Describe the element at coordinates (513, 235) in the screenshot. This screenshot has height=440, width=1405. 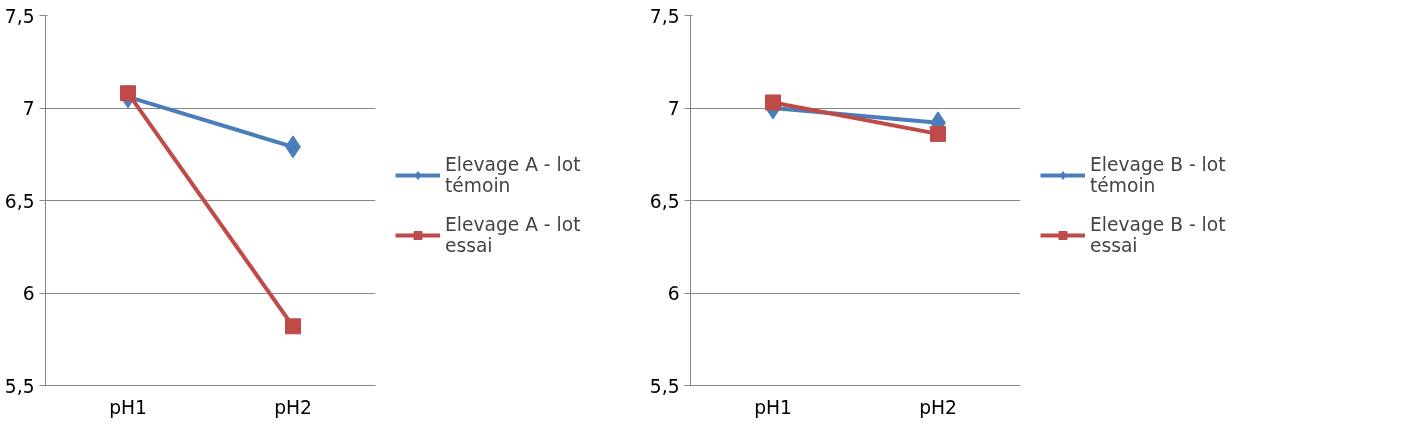
I see `legend-label: Elevage A - lot essai` at that location.